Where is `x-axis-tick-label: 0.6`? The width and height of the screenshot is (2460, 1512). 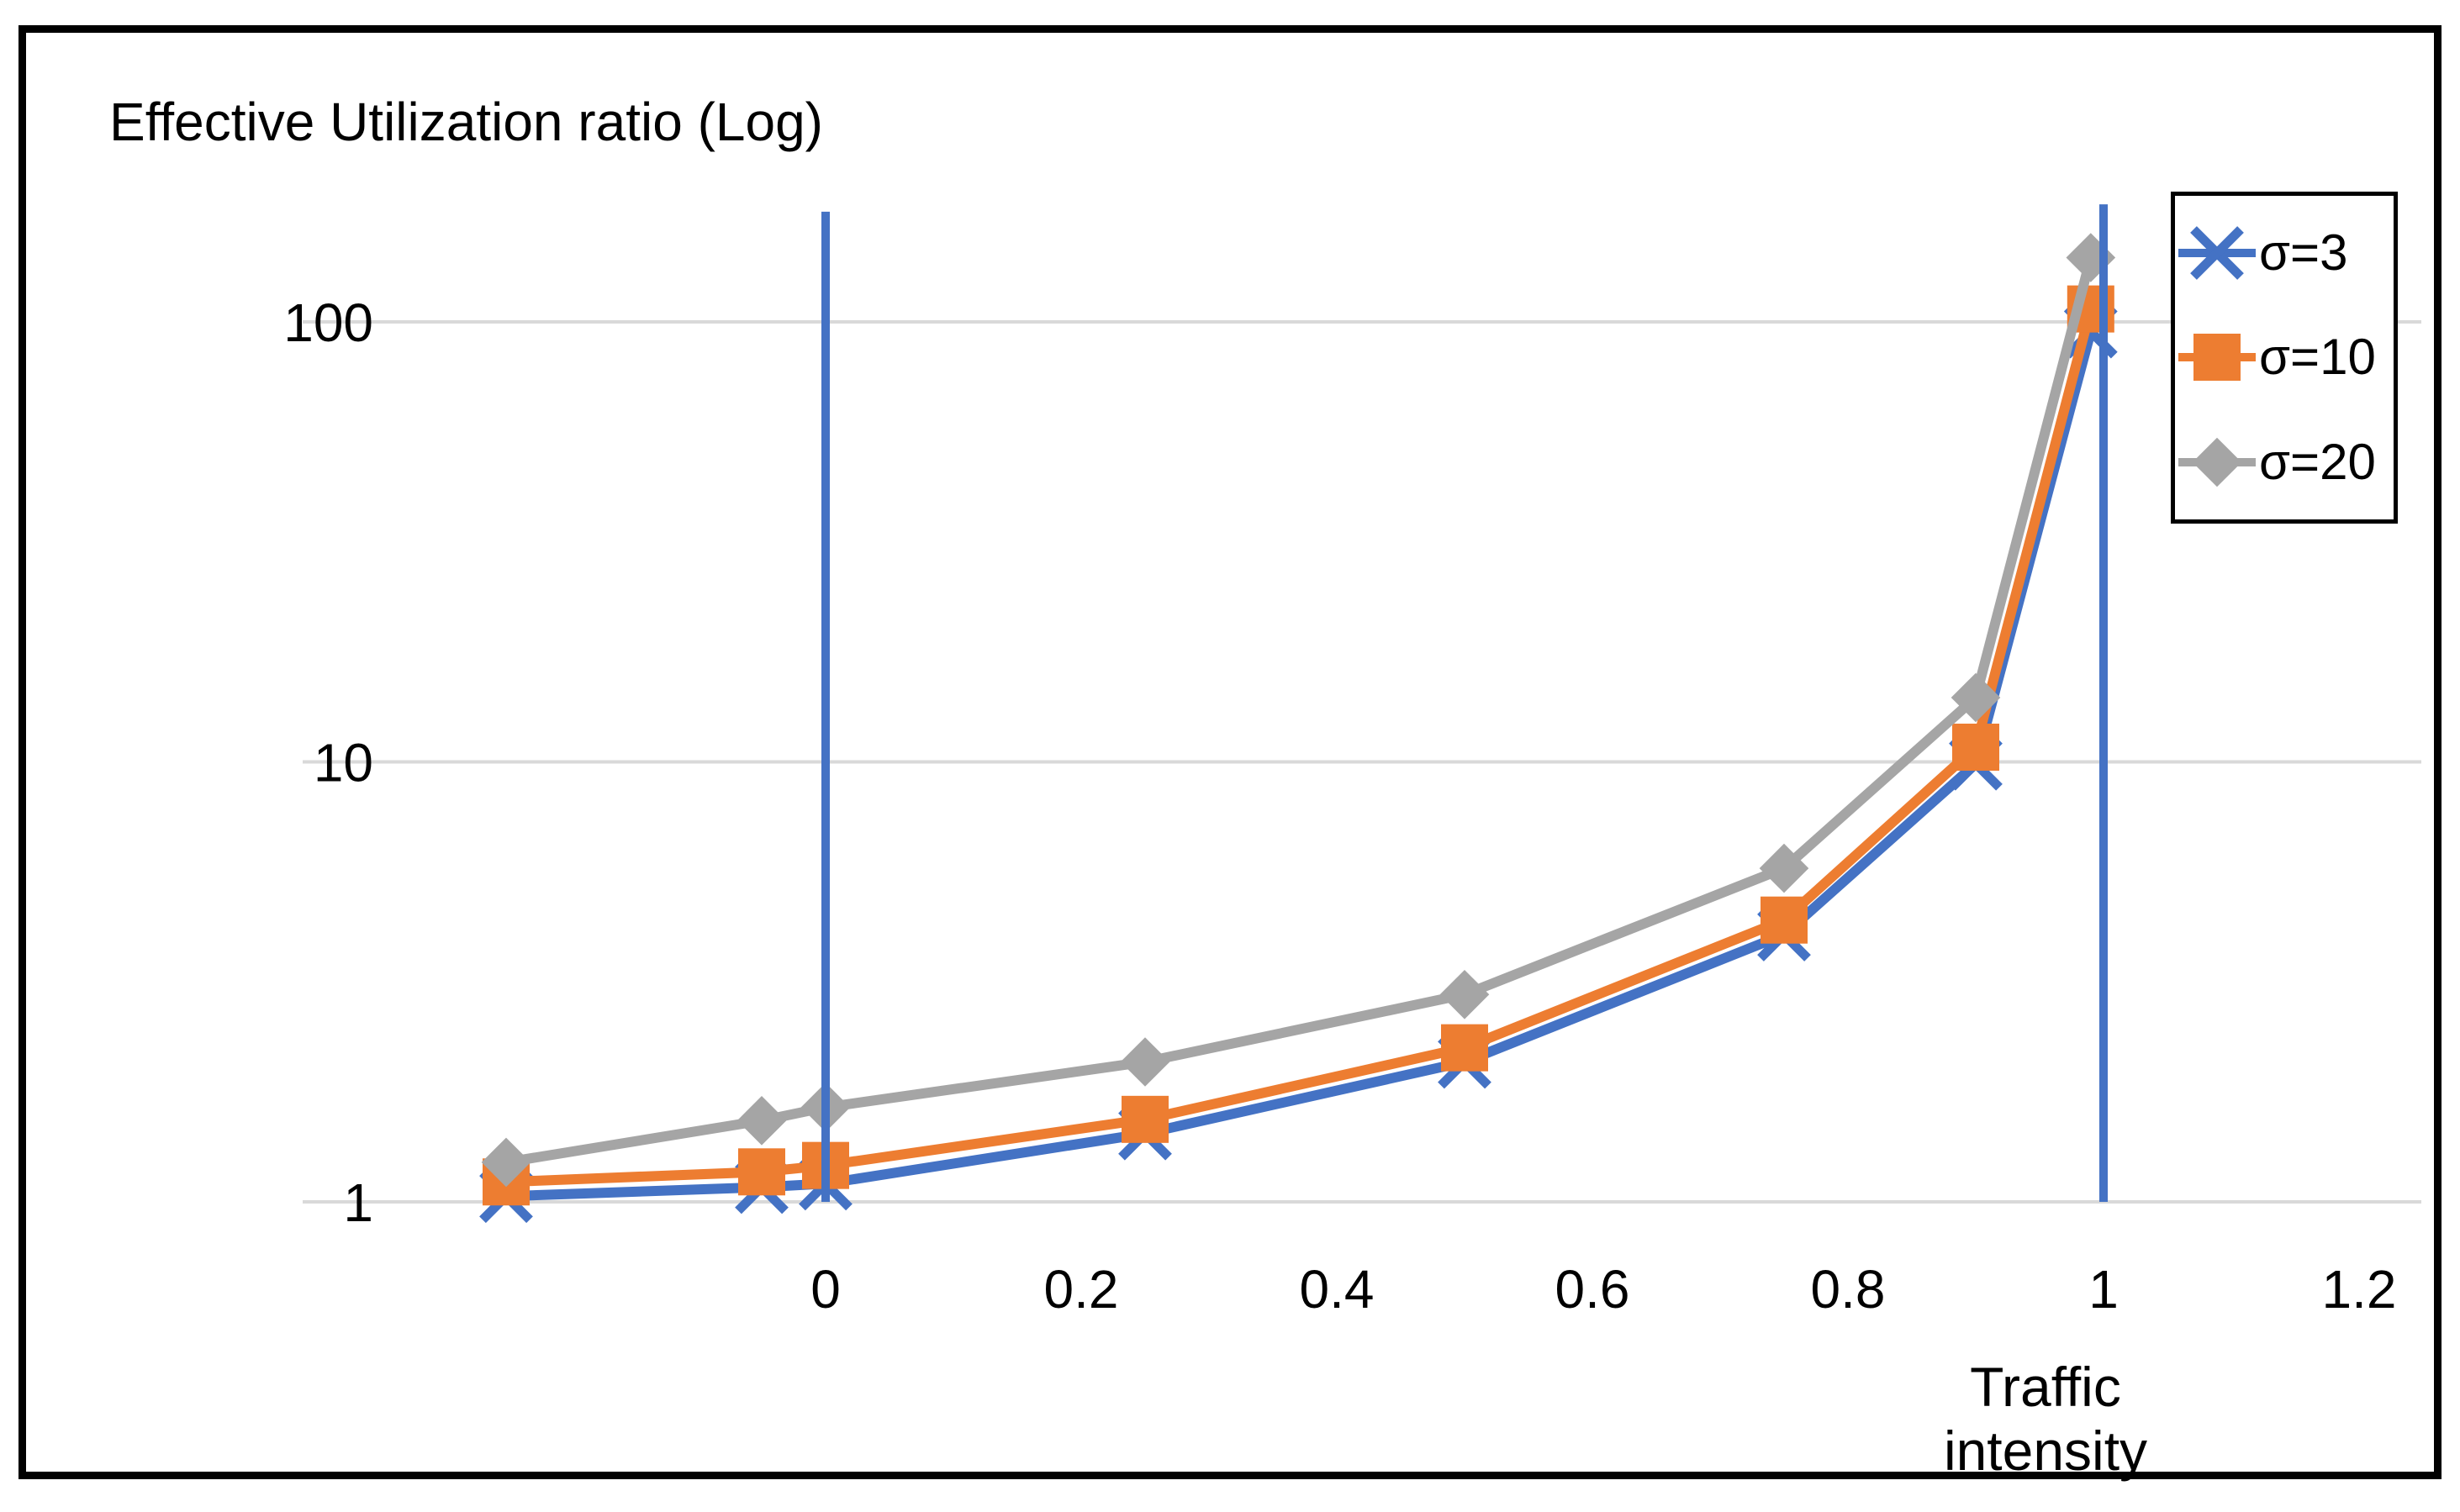 x-axis-tick-label: 0.6 is located at coordinates (1592, 1289).